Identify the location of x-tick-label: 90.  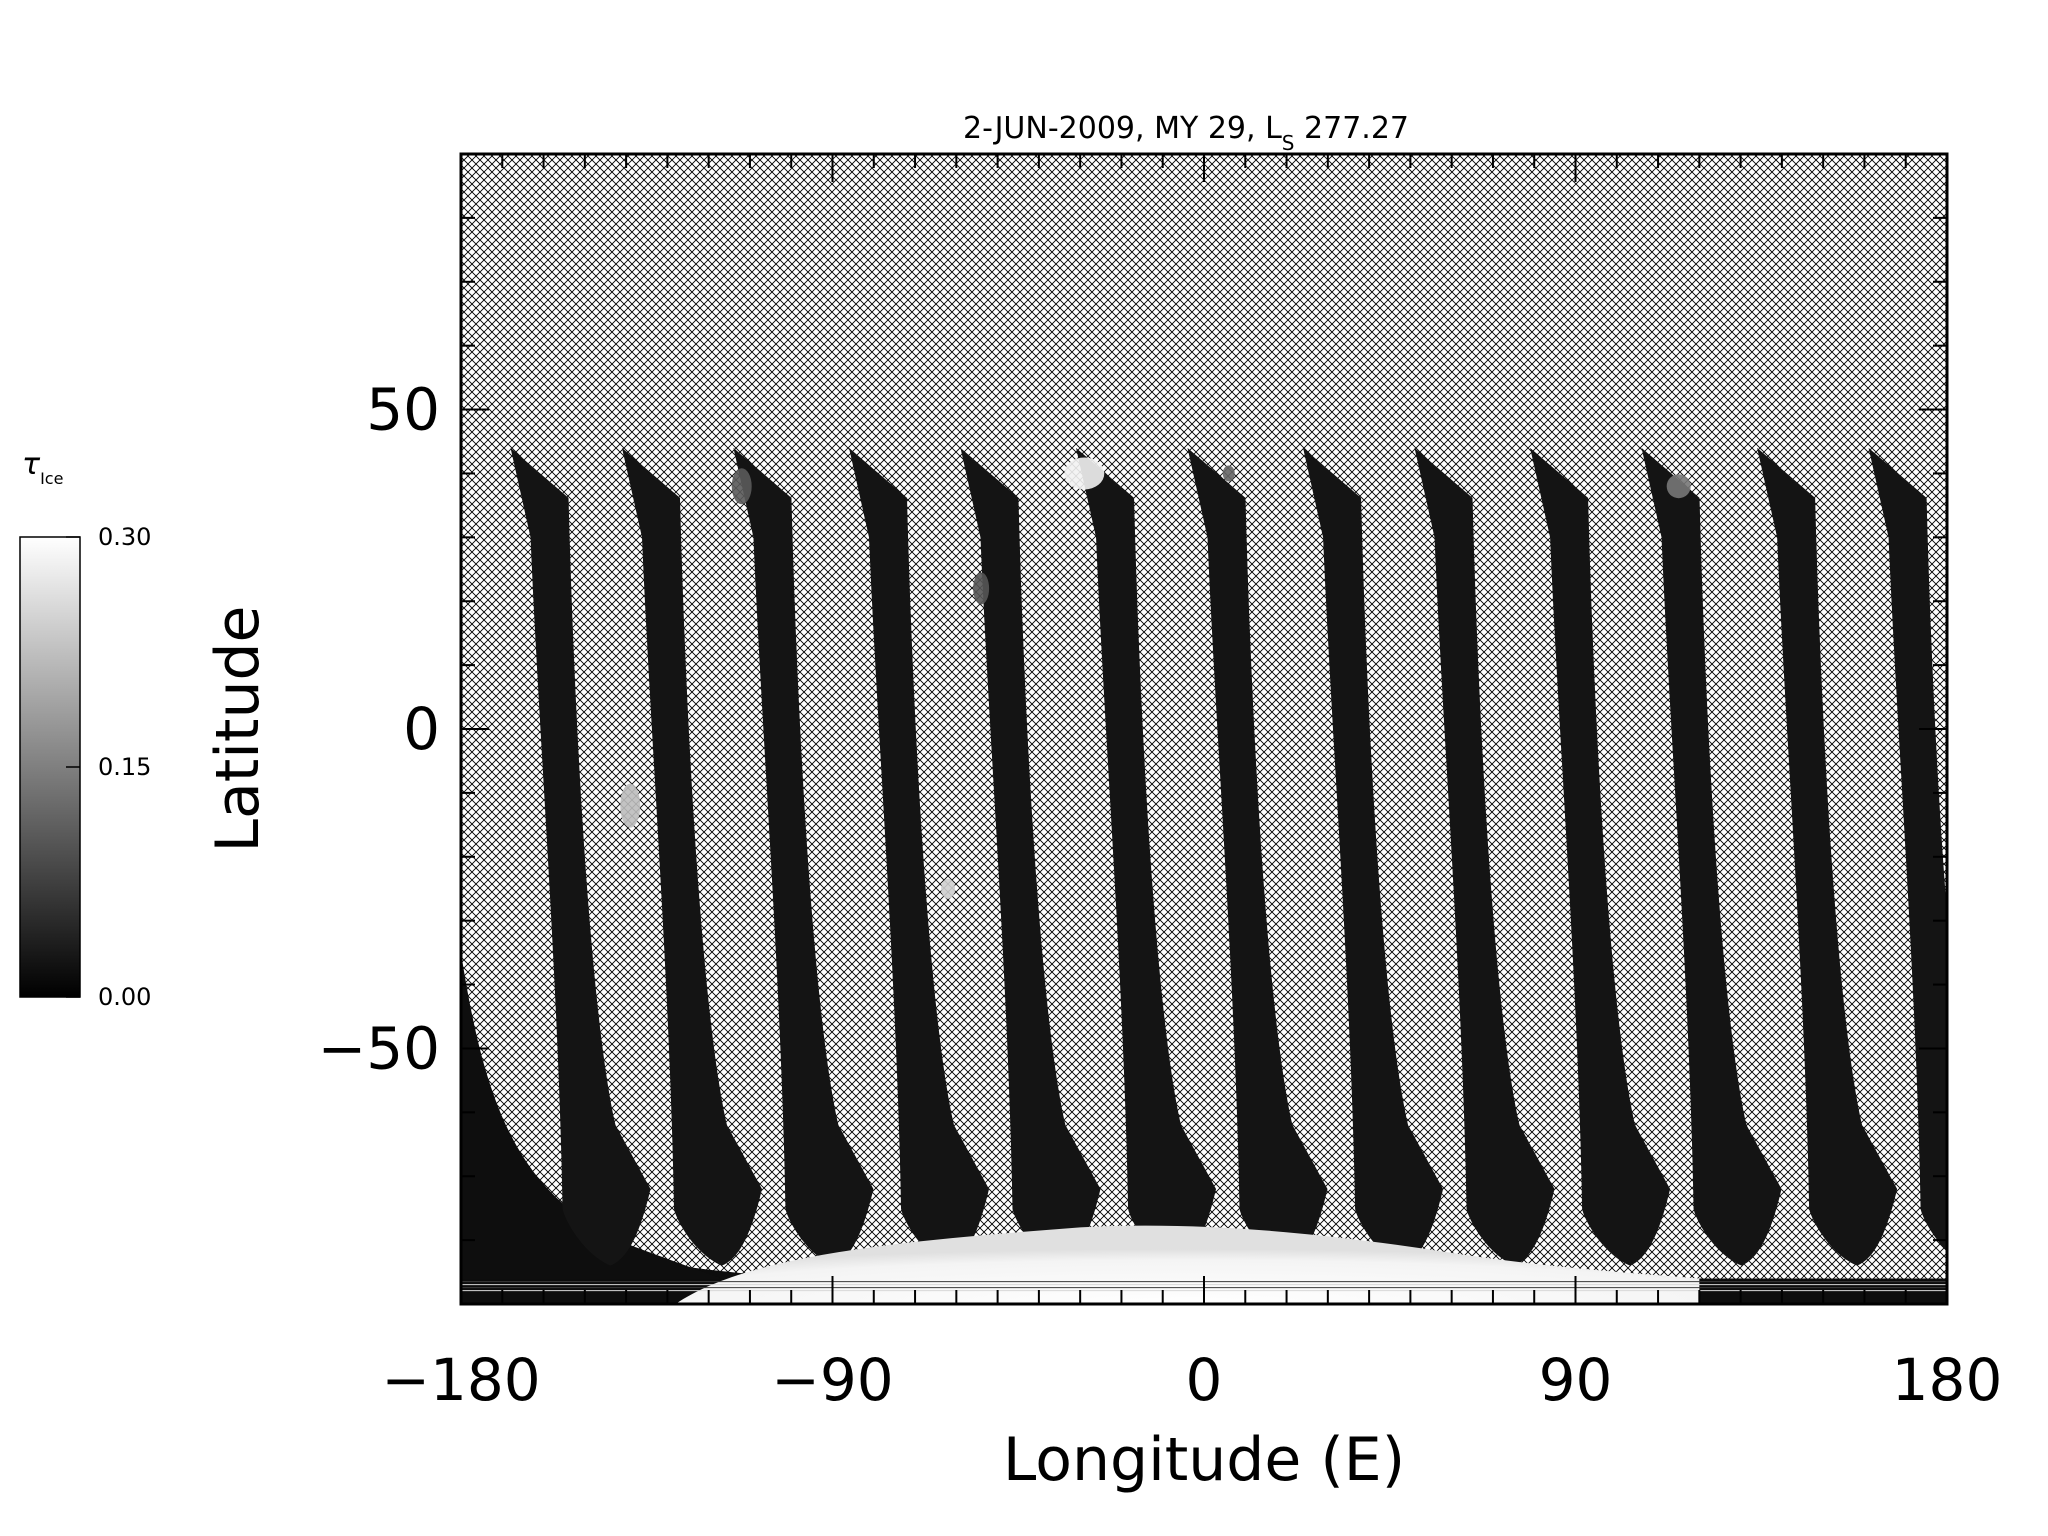
(1576, 1380).